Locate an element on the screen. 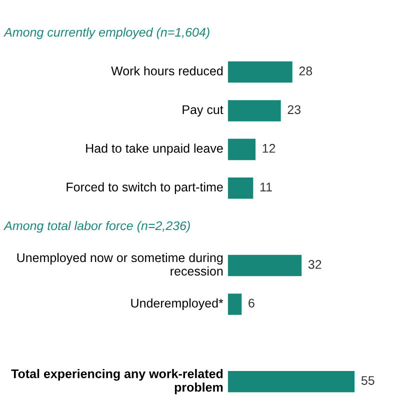 This screenshot has height=405, width=409. data-label: 12 is located at coordinates (269, 148).